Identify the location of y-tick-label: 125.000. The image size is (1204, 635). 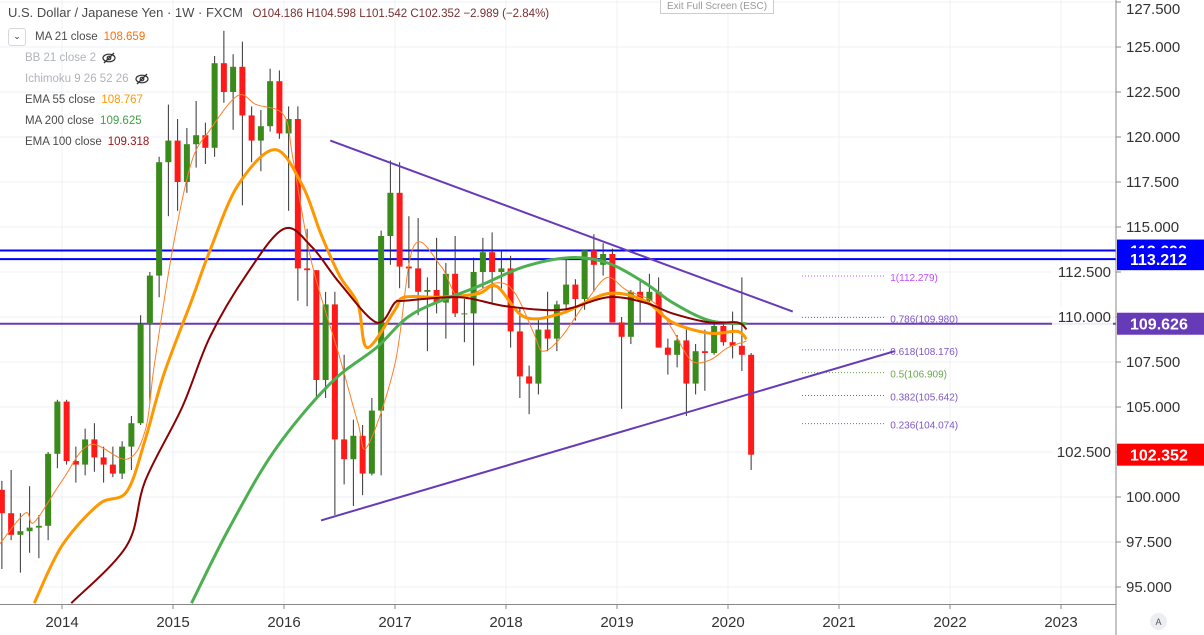
(1153, 47).